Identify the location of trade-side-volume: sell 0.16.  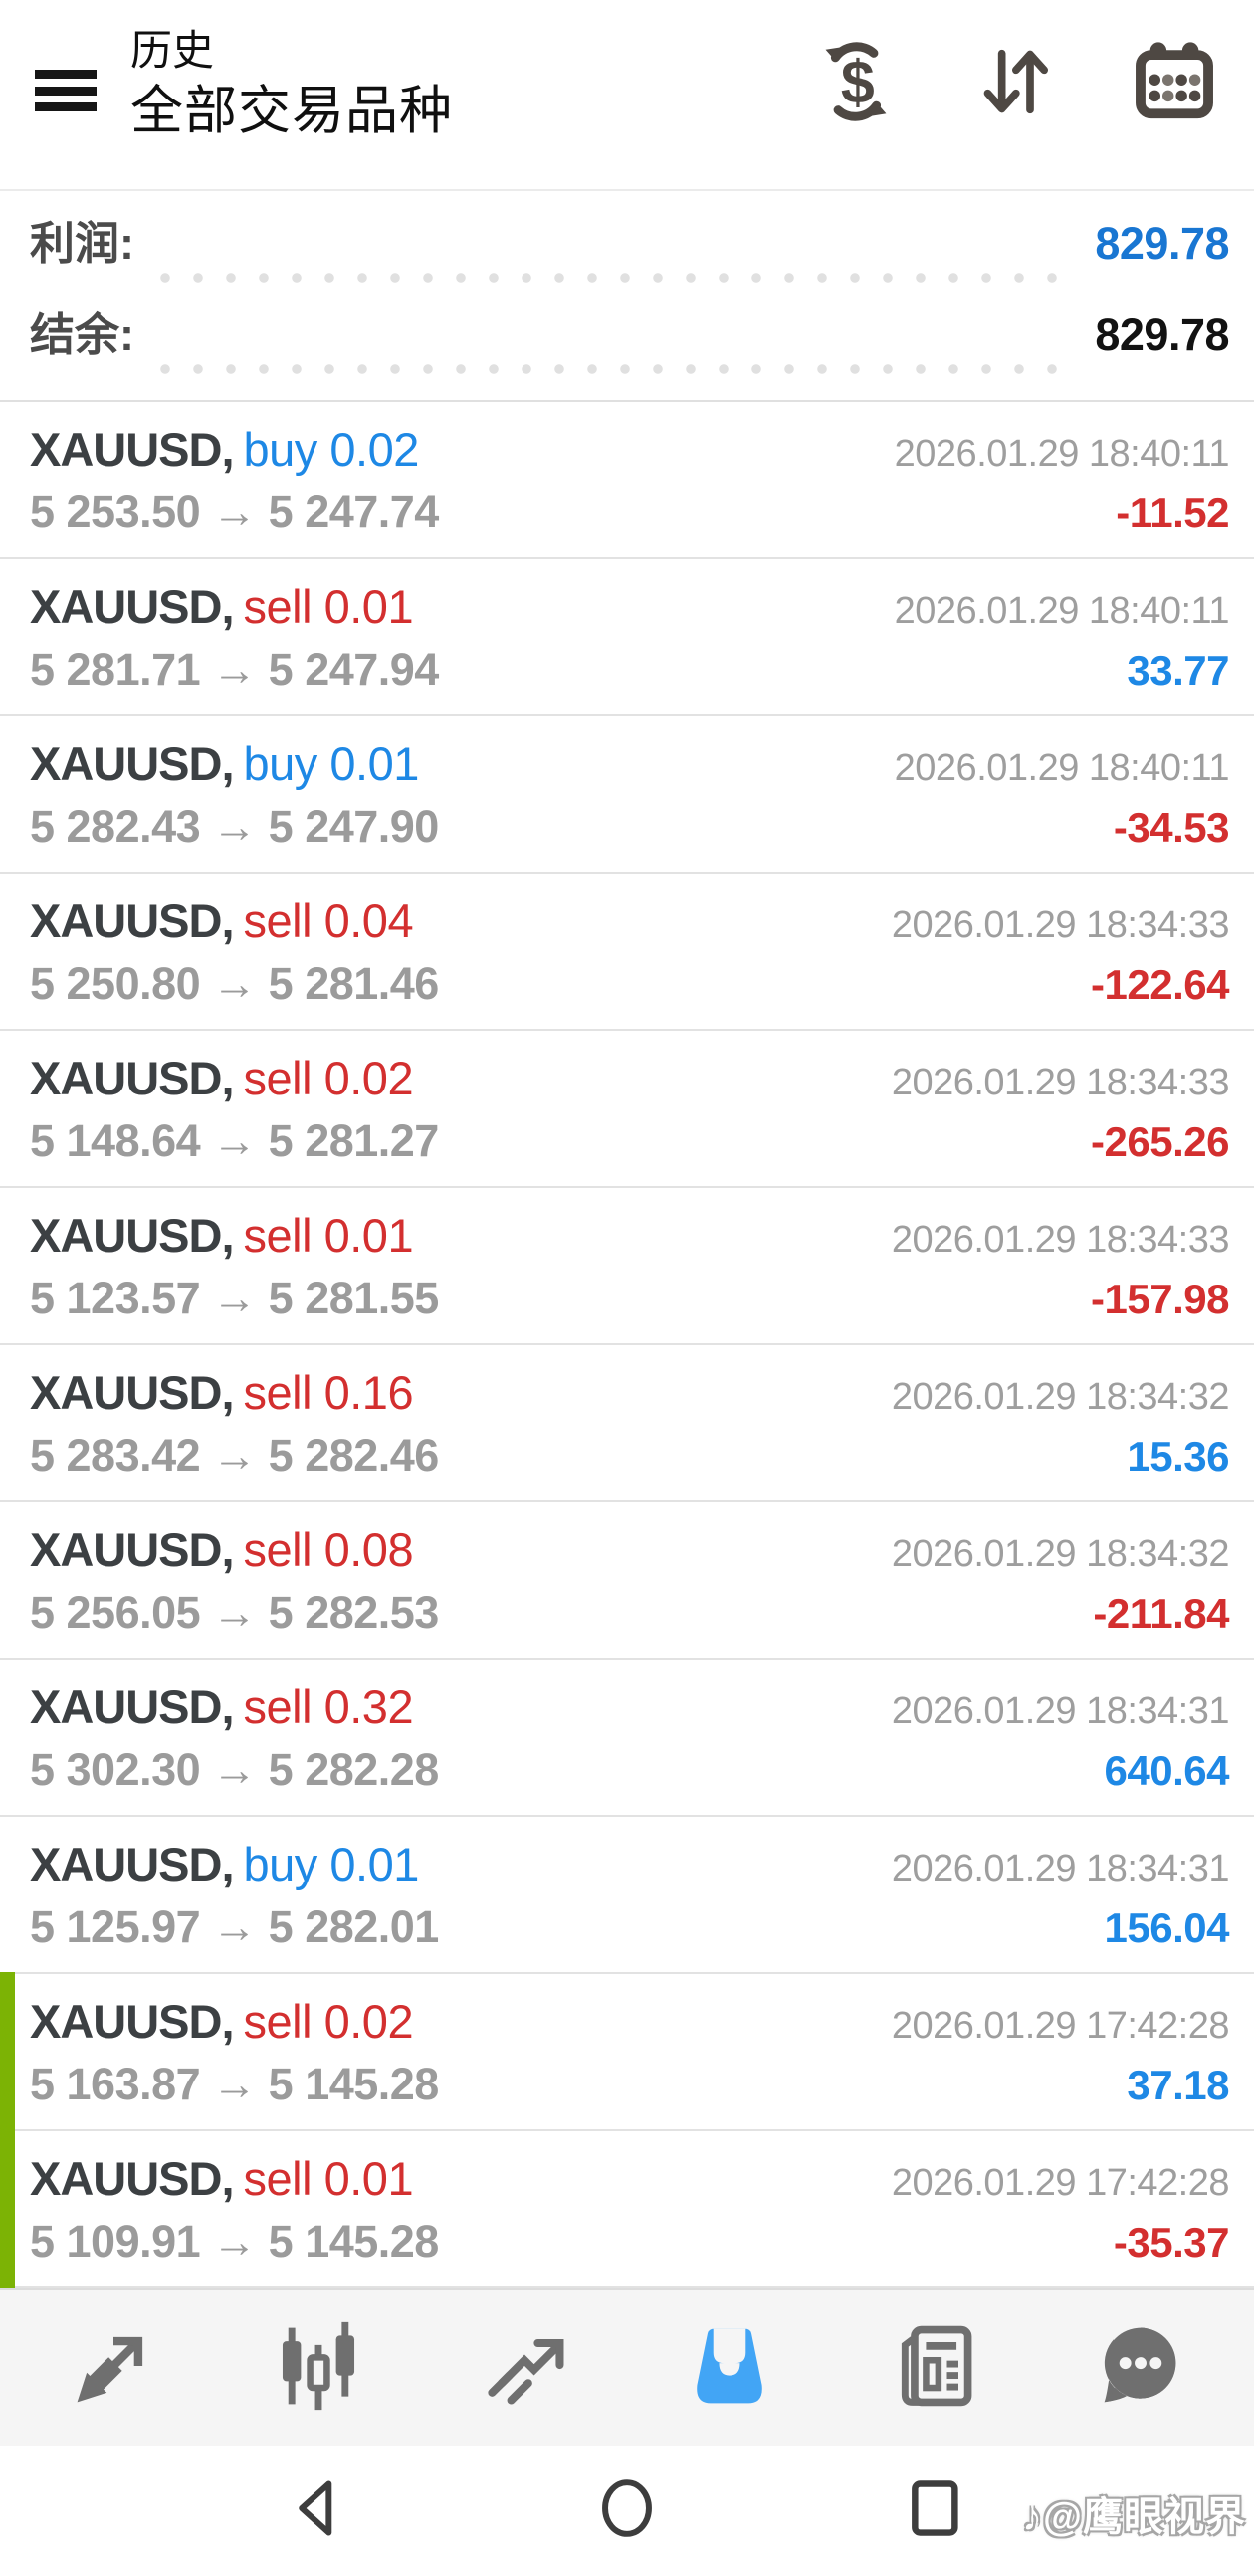
(328, 1392).